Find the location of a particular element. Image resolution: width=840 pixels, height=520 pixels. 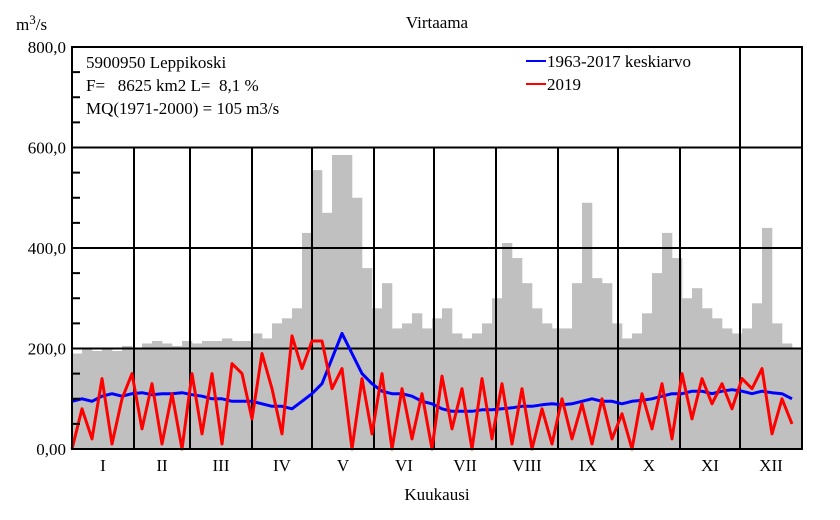

legend: 1963-2017 keskiarvo 2019 is located at coordinates (608, 73).